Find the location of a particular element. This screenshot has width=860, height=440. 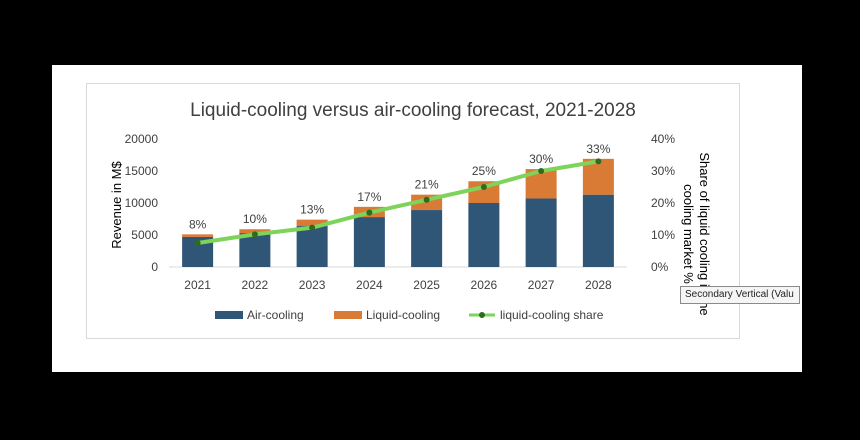

x-tick-label: 2026 is located at coordinates (484, 285).